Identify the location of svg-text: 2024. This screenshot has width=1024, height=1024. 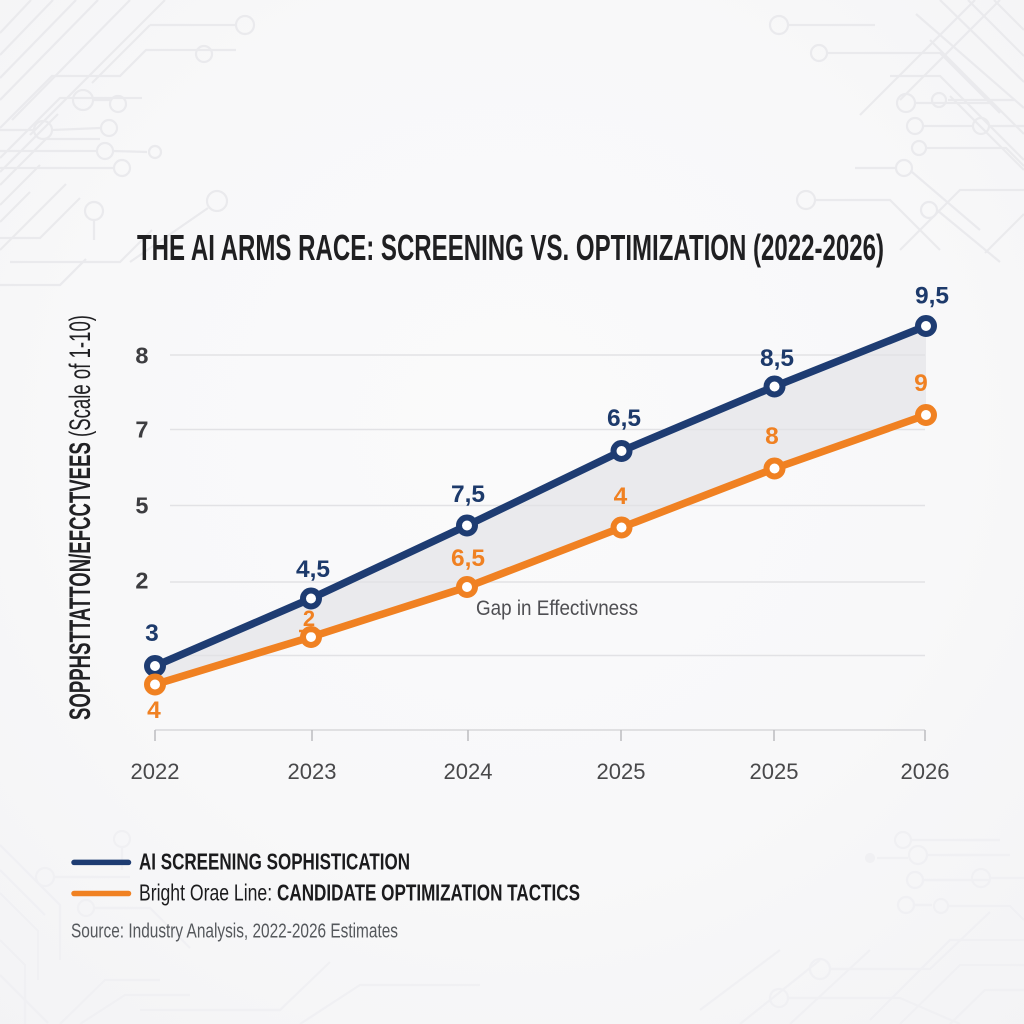
(468, 771).